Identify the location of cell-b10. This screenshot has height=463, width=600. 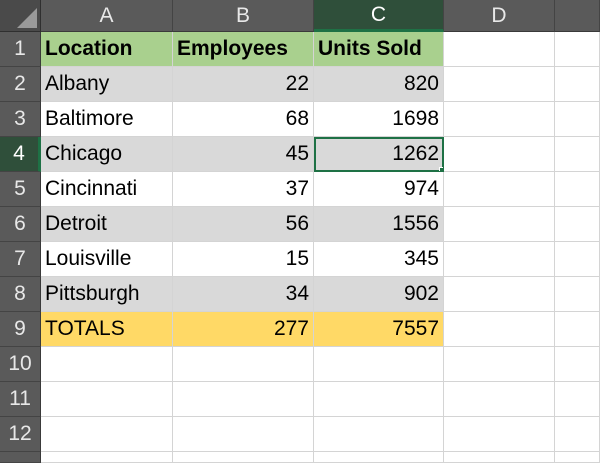
(243, 364).